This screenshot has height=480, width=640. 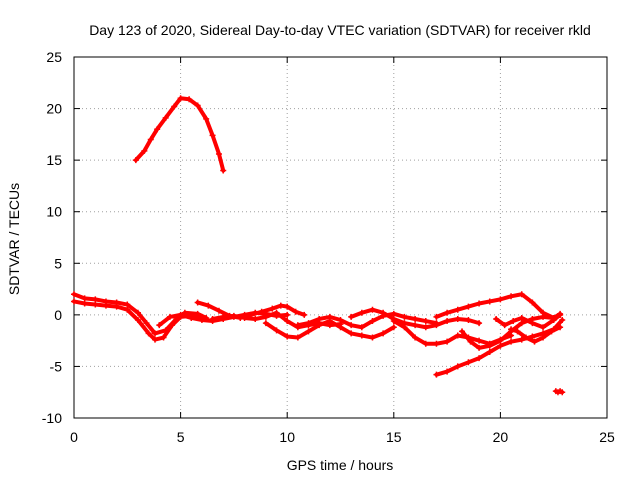 I want to click on y-axis-label: SDTVAR / TECUs, so click(x=14, y=239).